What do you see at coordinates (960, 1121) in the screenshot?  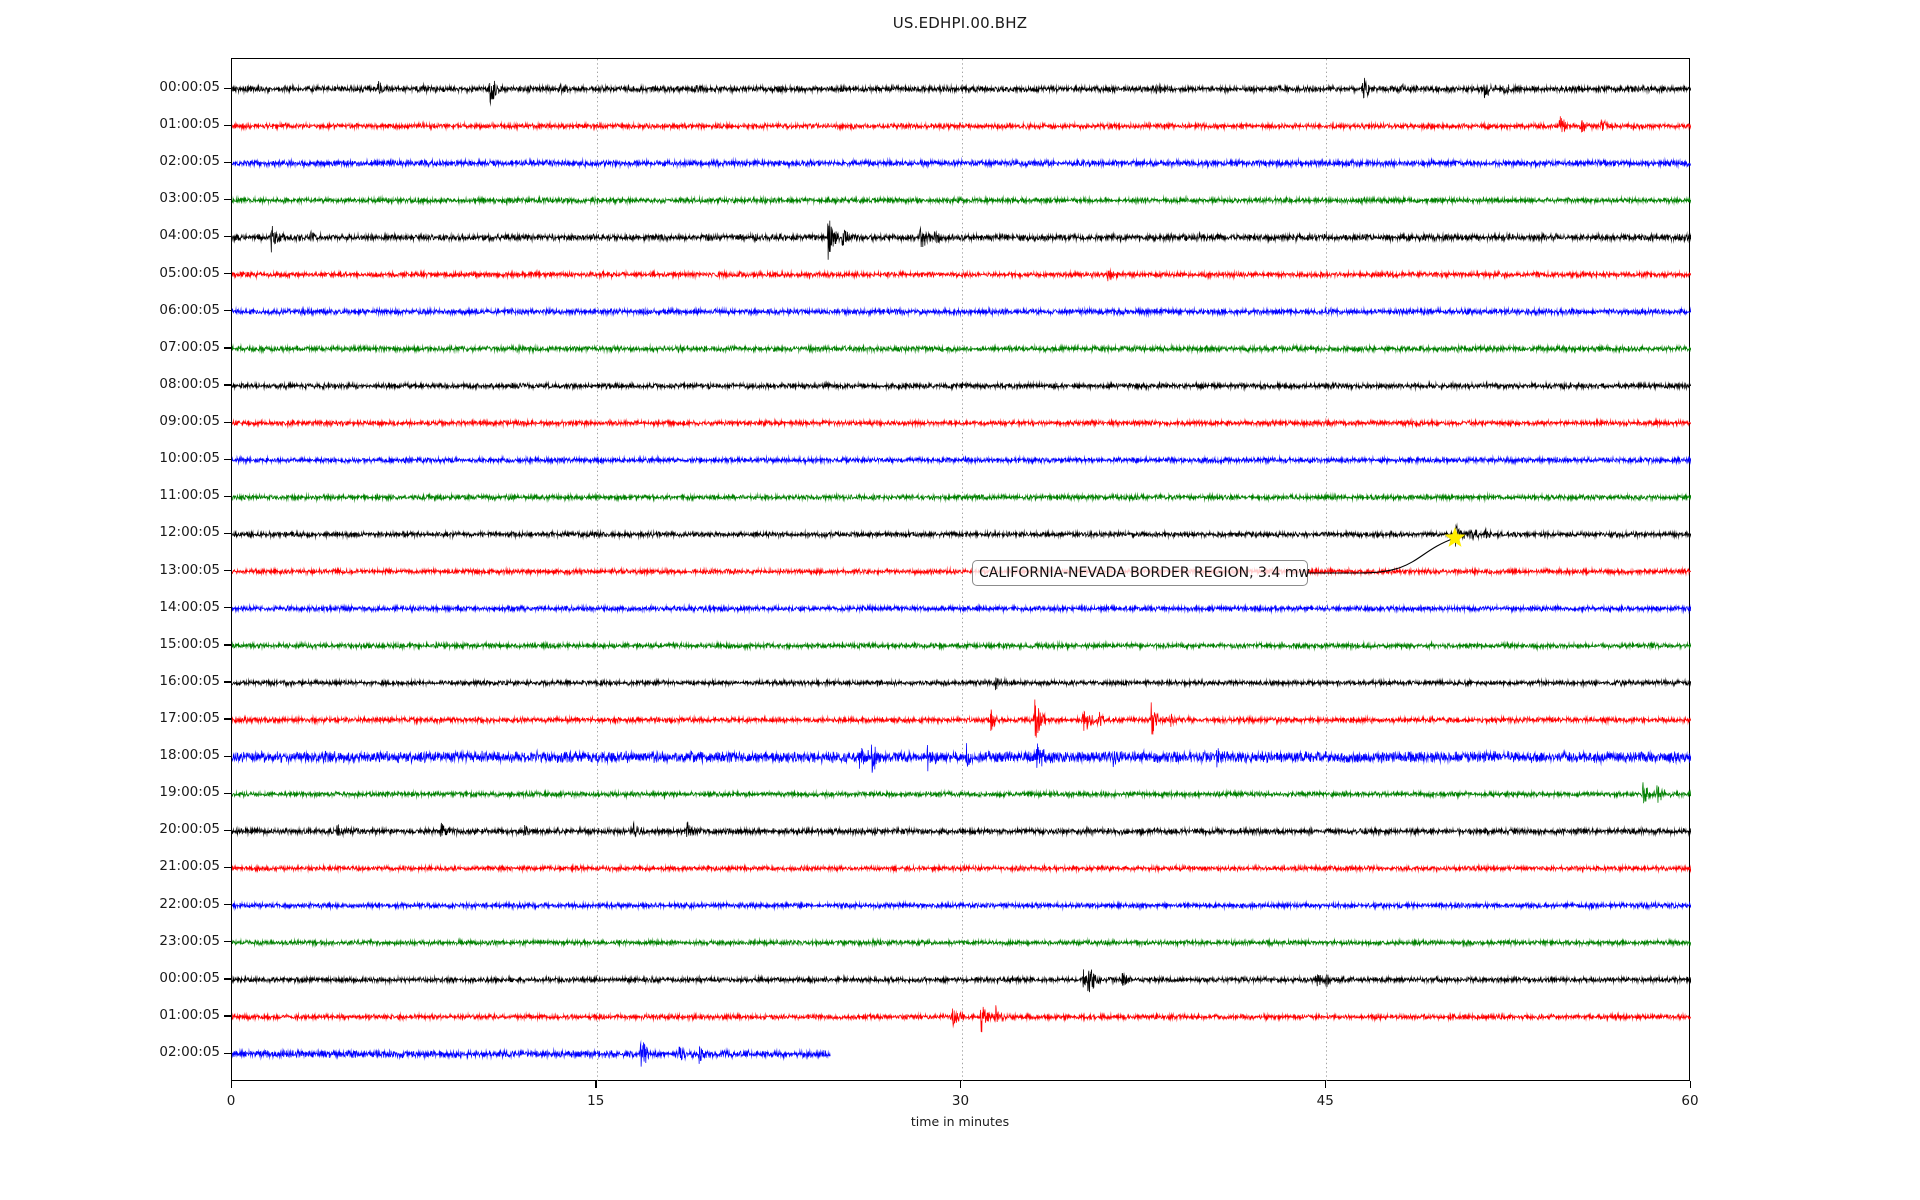 I see `x-axis-label: time in minutes` at bounding box center [960, 1121].